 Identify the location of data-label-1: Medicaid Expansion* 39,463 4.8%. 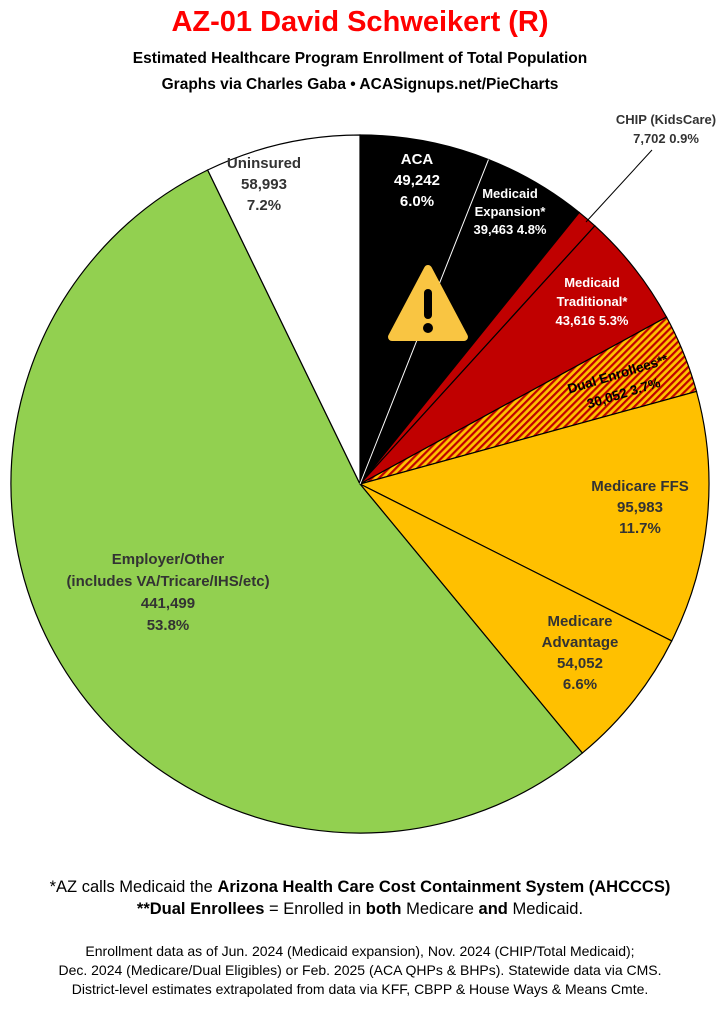
(509, 211).